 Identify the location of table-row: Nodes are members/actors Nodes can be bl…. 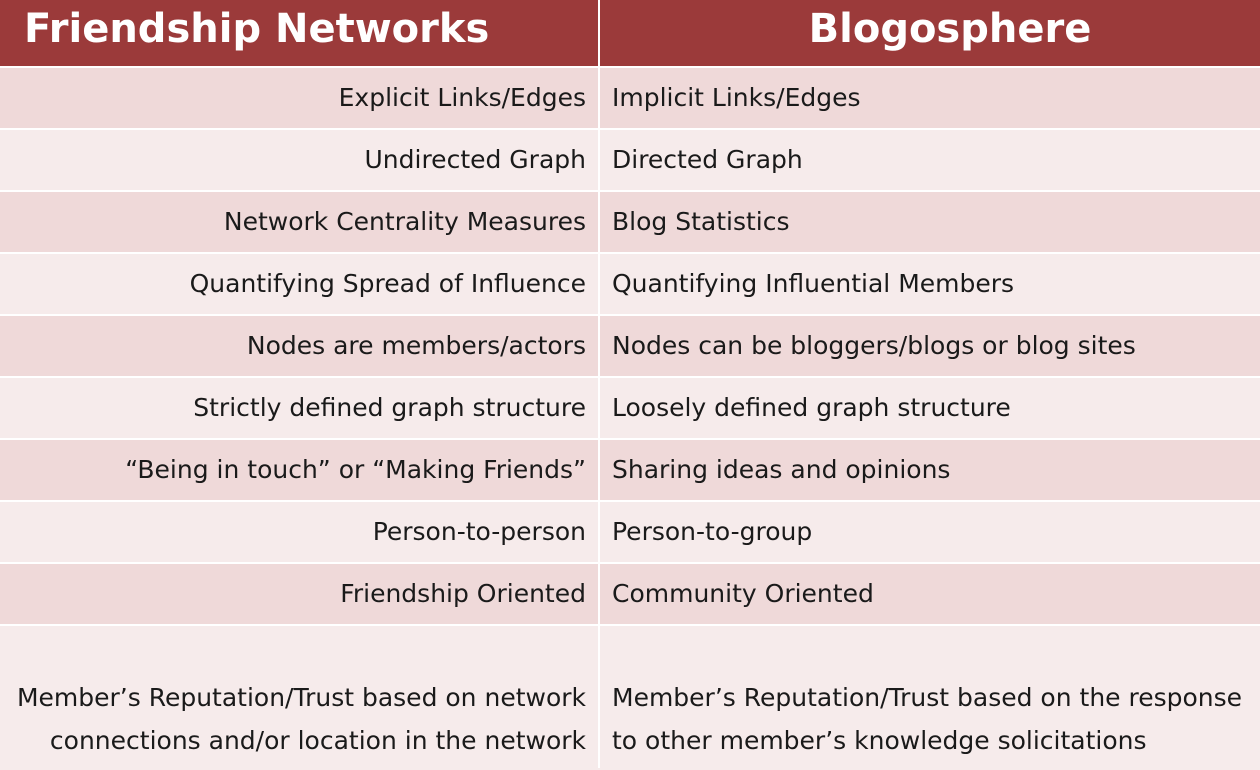
(630, 347).